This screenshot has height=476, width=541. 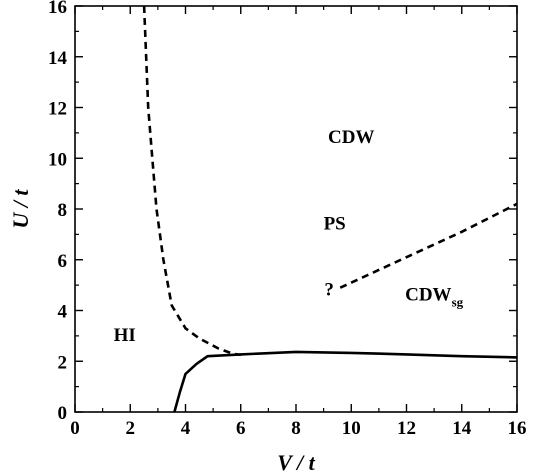 I want to click on x-tick-label: 4, so click(x=186, y=428).